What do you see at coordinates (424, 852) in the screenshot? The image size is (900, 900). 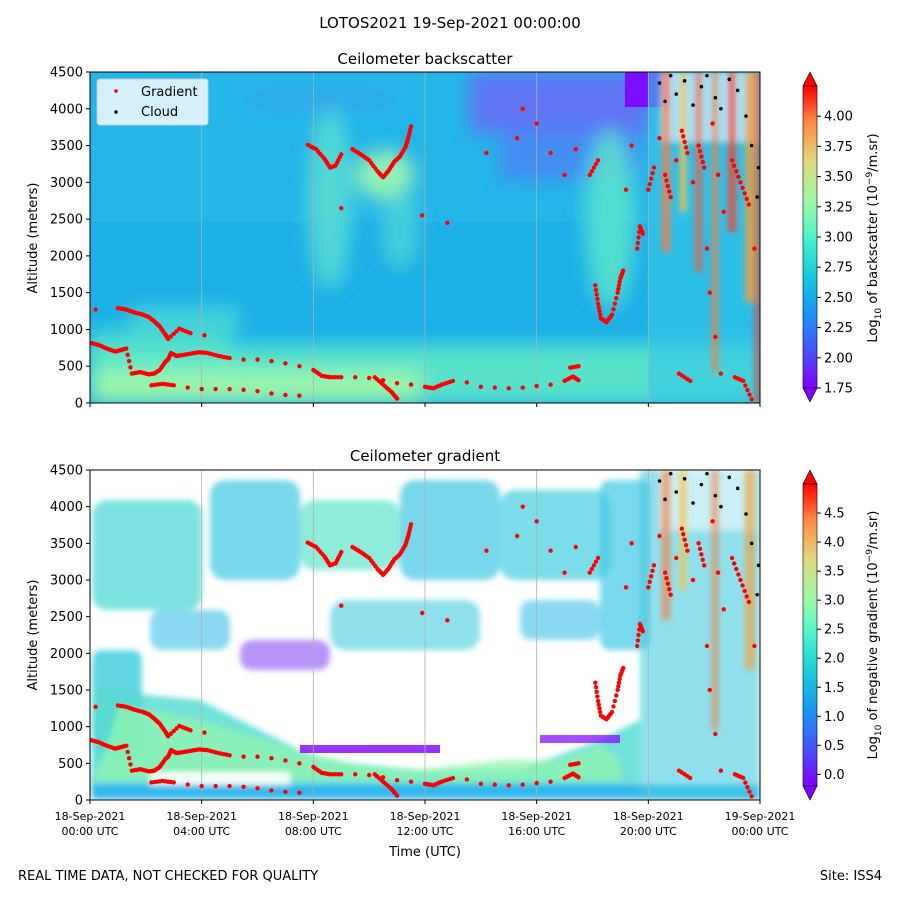 I see `gradient-xlabel: Time (UTC)` at bounding box center [424, 852].